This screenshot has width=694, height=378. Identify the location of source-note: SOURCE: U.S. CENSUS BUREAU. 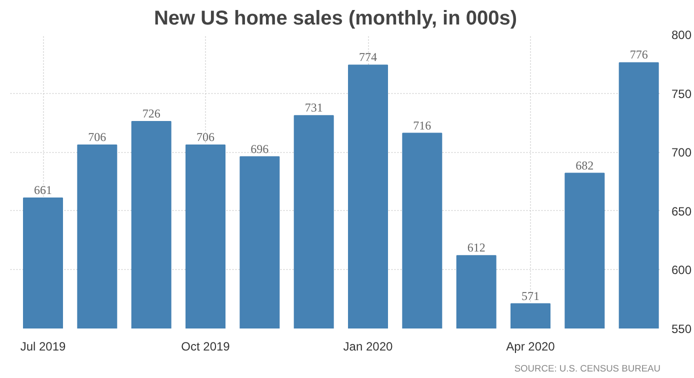
(587, 369).